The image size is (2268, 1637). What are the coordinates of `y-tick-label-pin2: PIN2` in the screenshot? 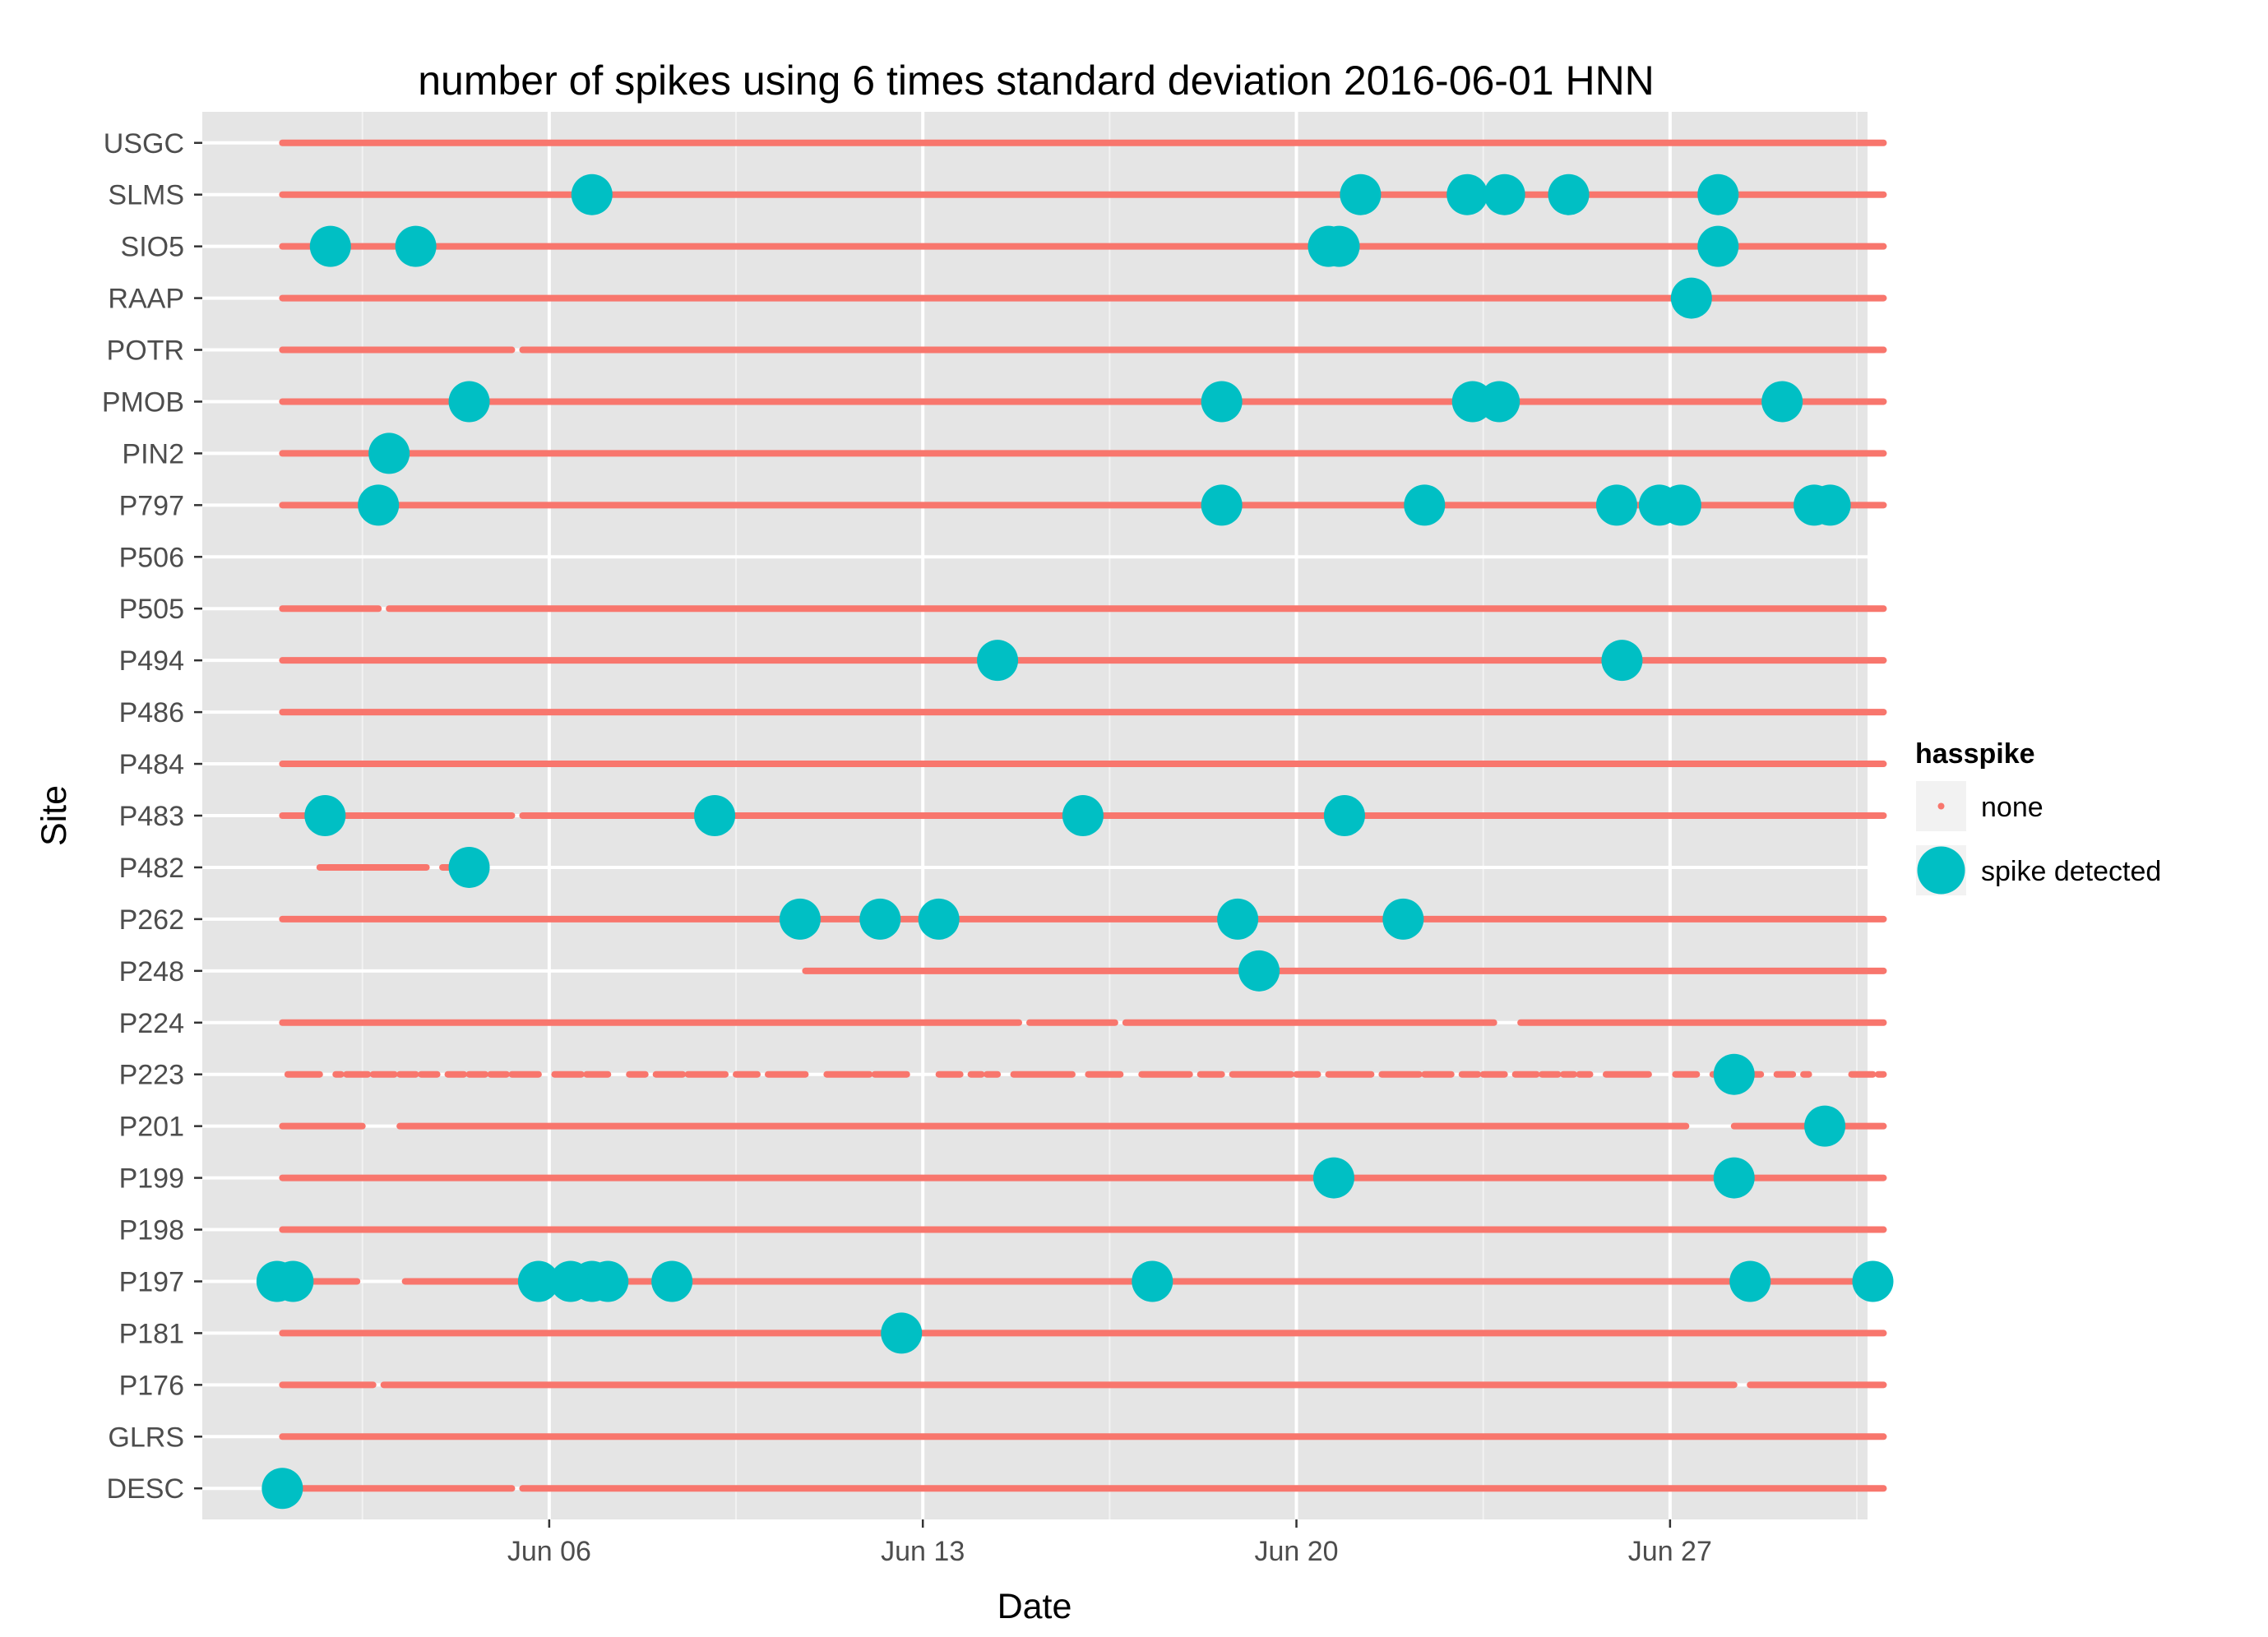 It's located at (153, 453).